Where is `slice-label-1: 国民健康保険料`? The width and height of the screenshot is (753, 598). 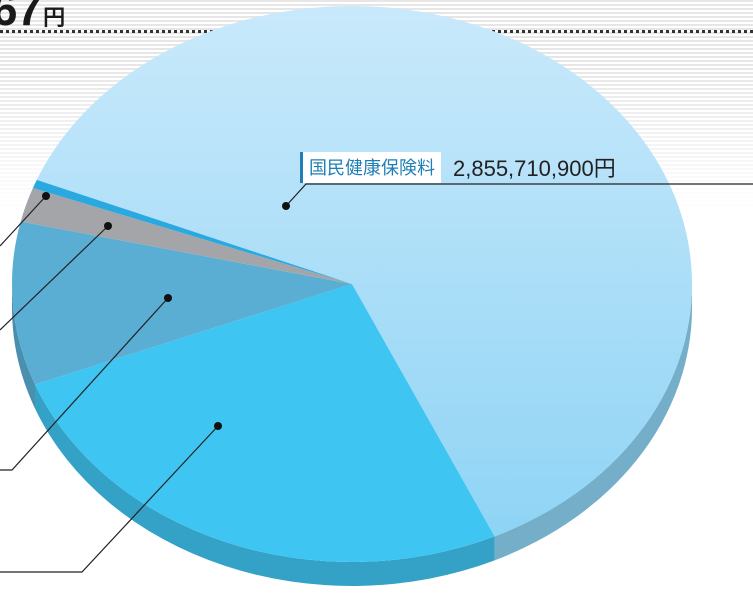 slice-label-1: 国民健康保険料 is located at coordinates (370, 167).